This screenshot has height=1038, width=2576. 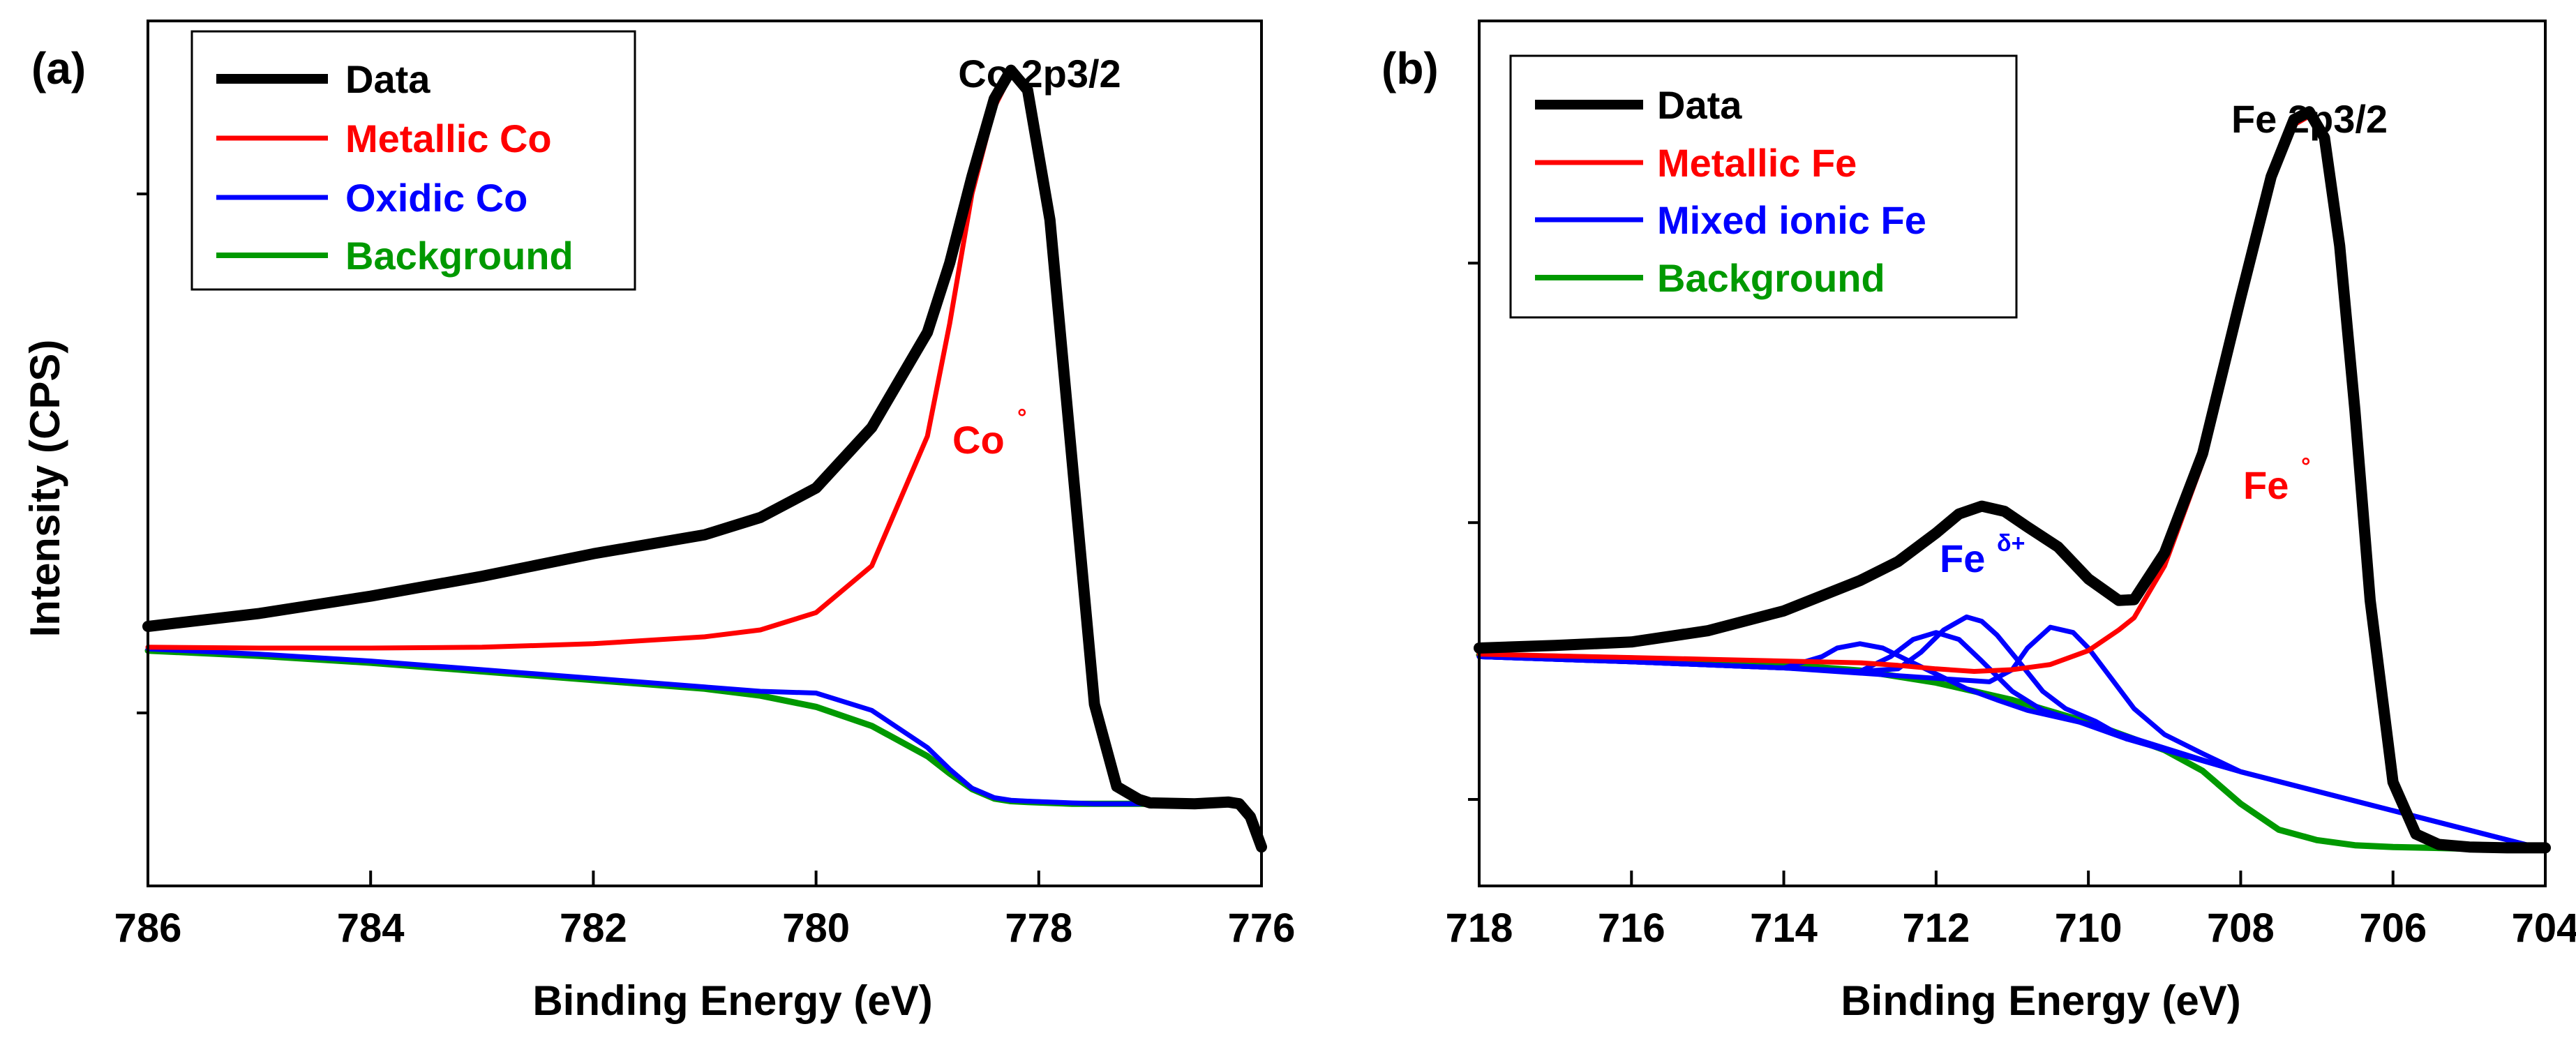 I want to click on x-axis-title-a: Binding Energy (eV), so click(x=732, y=1000).